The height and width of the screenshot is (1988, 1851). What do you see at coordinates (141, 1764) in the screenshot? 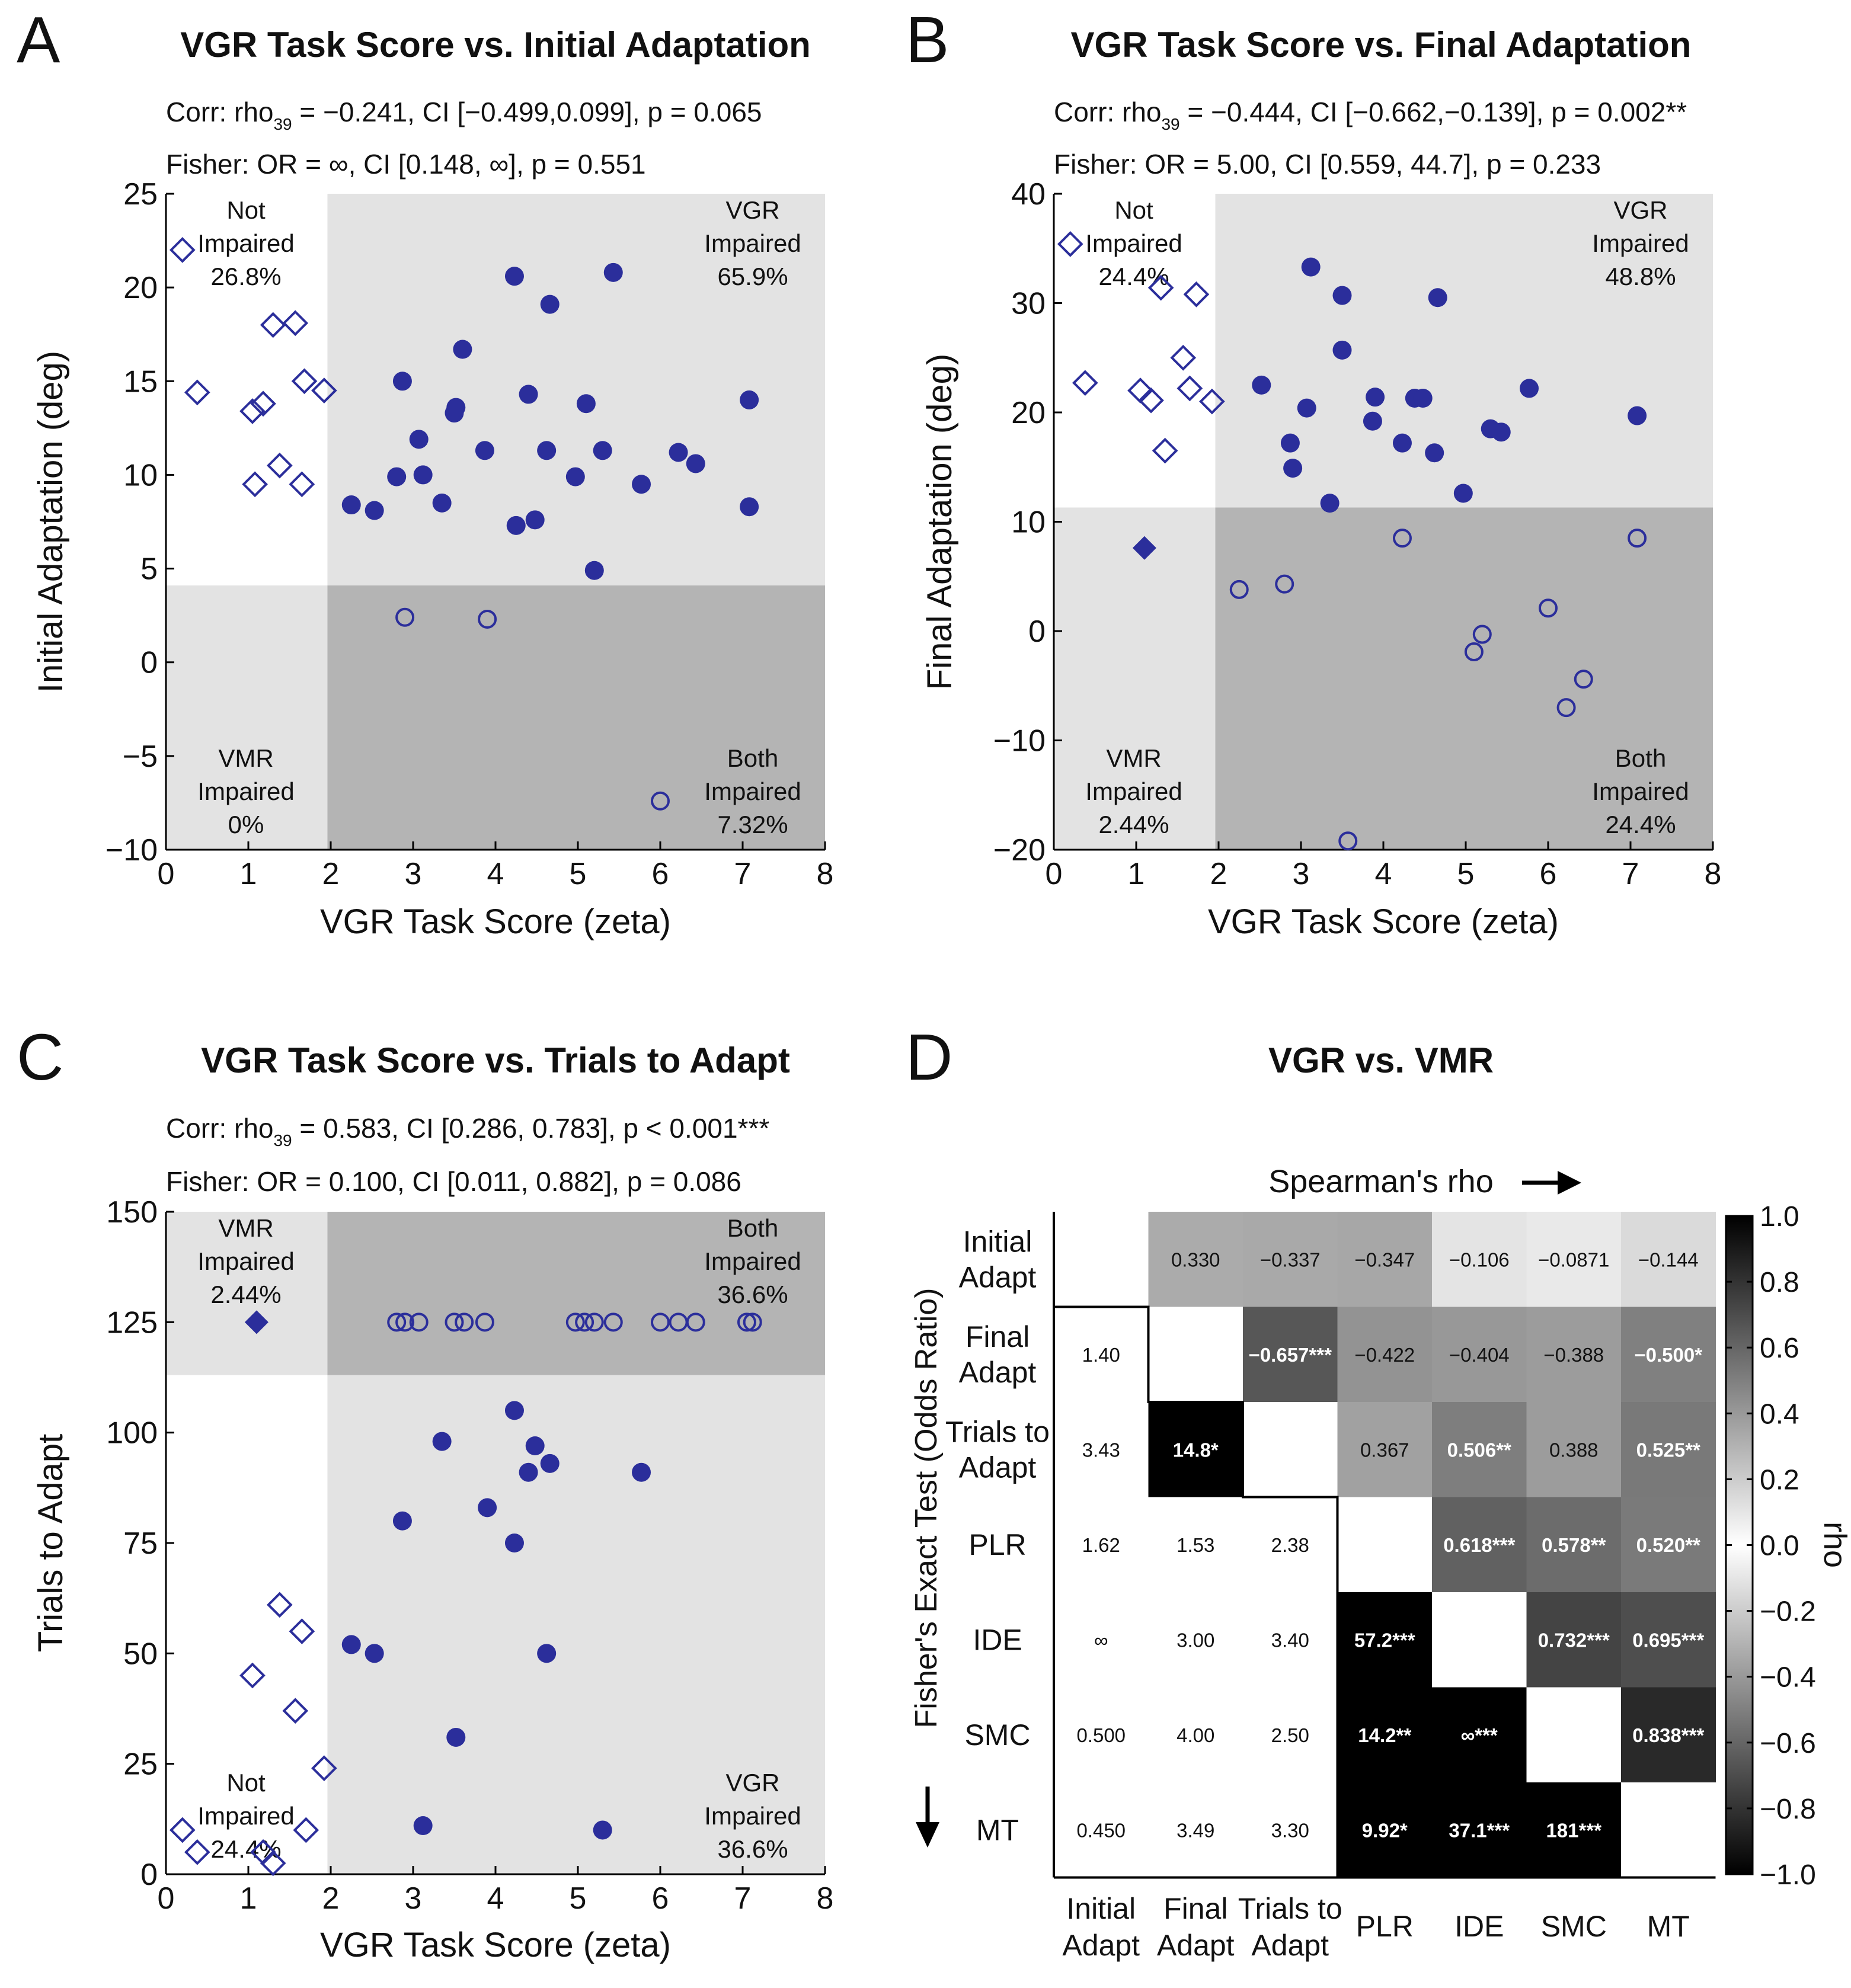
I see `y-tick-label: 25` at bounding box center [141, 1764].